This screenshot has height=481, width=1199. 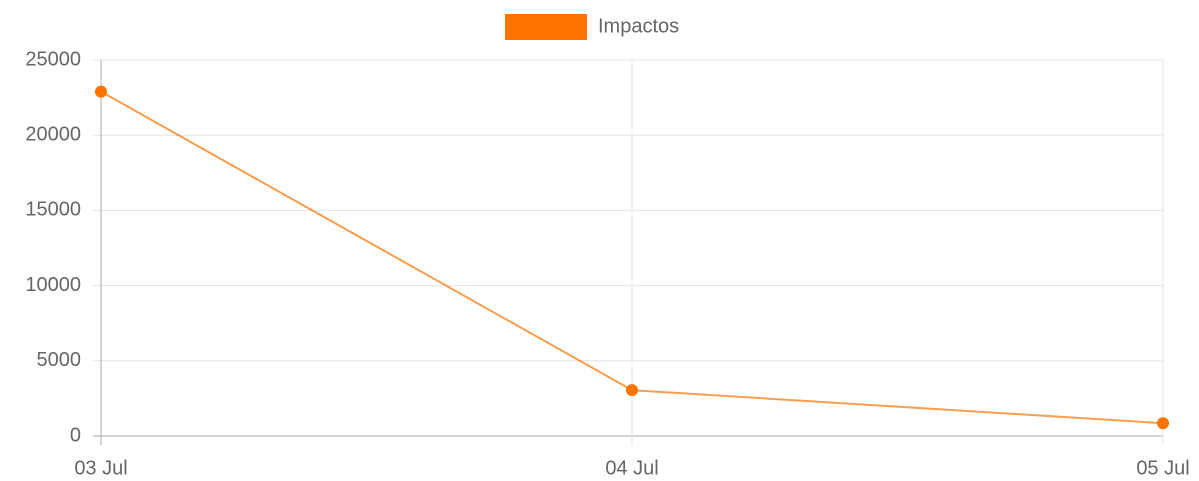 I want to click on x-tick-label: 05 Jul, so click(x=1162, y=468).